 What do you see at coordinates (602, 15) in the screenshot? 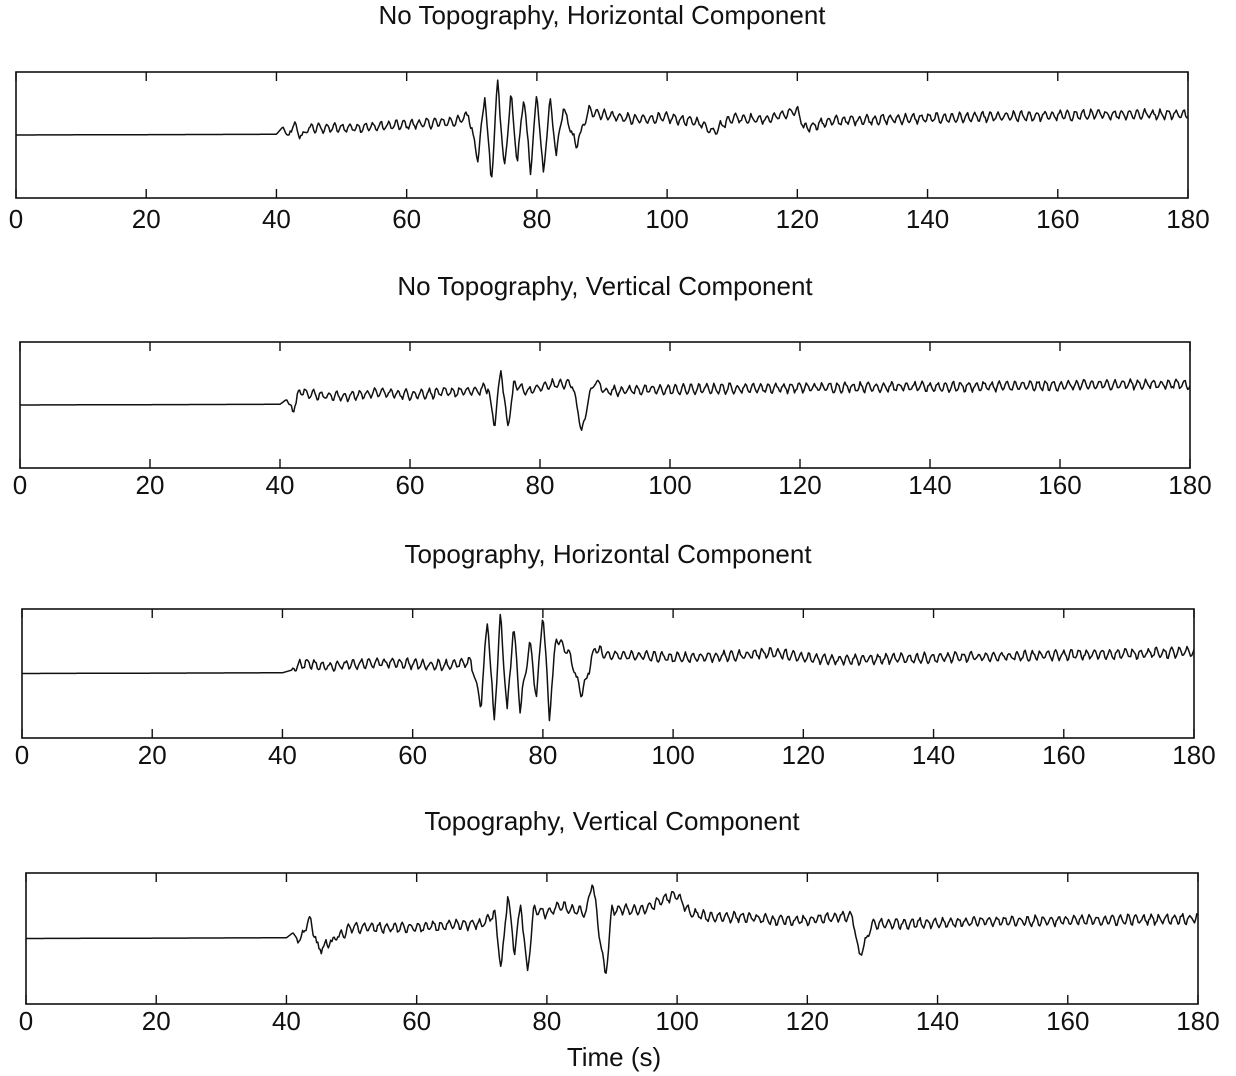
I see `panel-title: No Topography, Horizontal Component` at bounding box center [602, 15].